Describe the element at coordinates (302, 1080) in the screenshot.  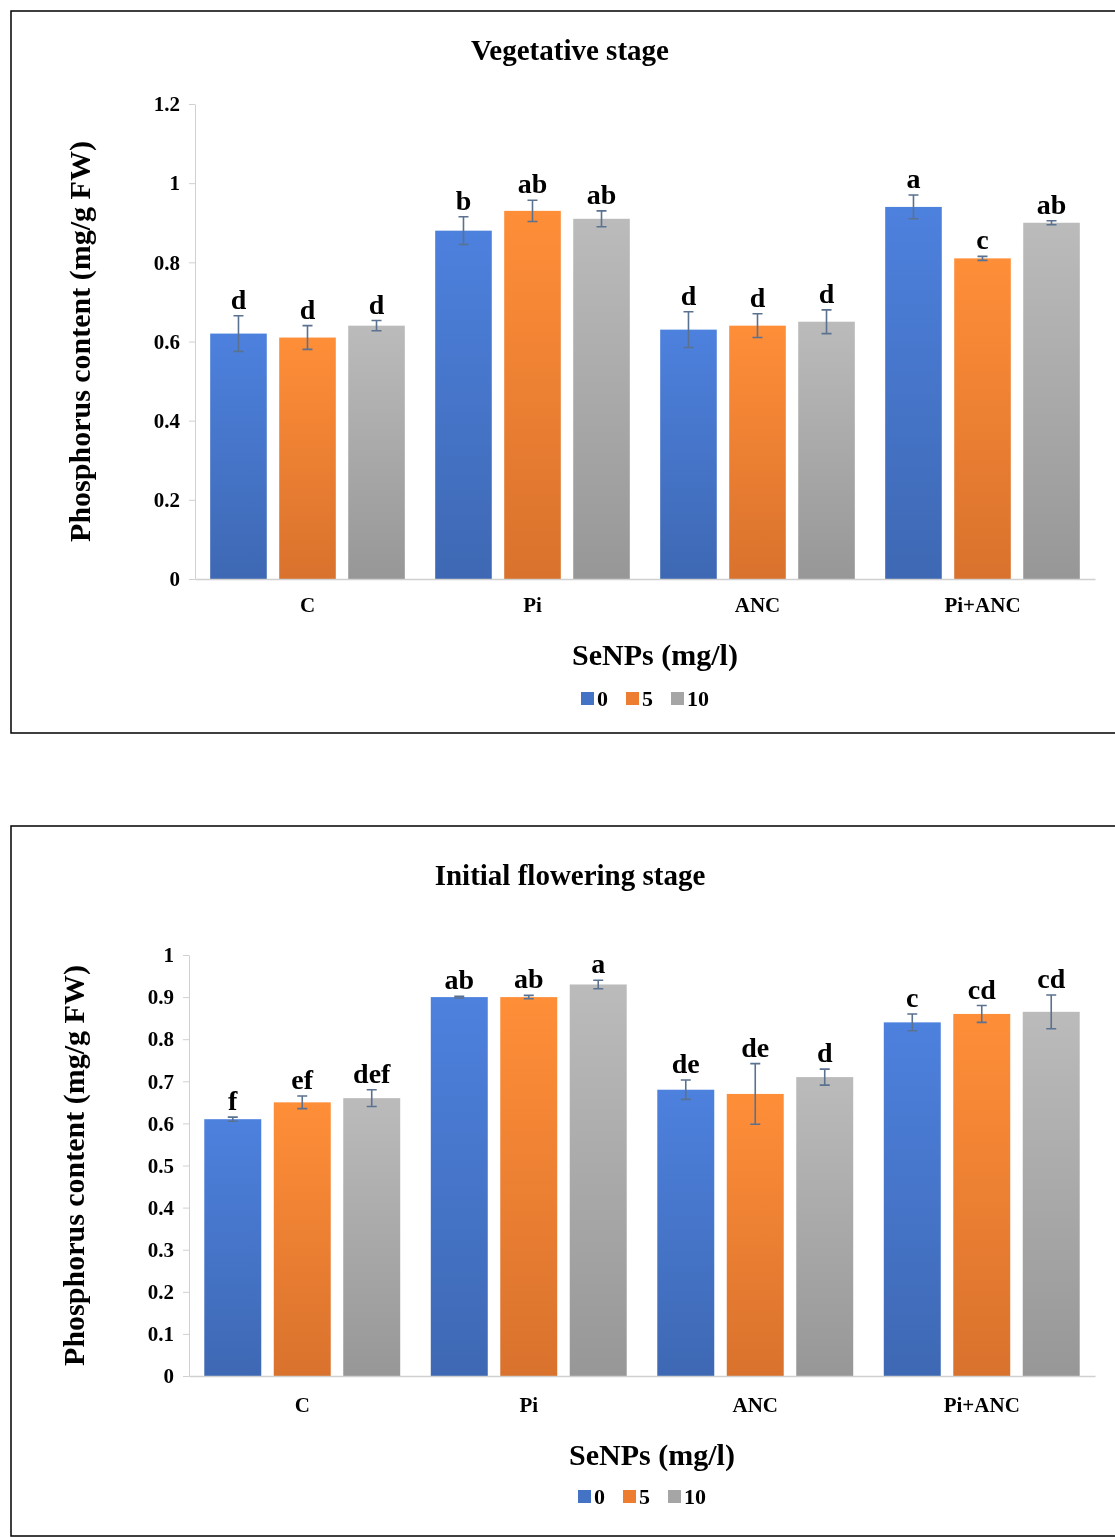
I see `data-label: ef` at that location.